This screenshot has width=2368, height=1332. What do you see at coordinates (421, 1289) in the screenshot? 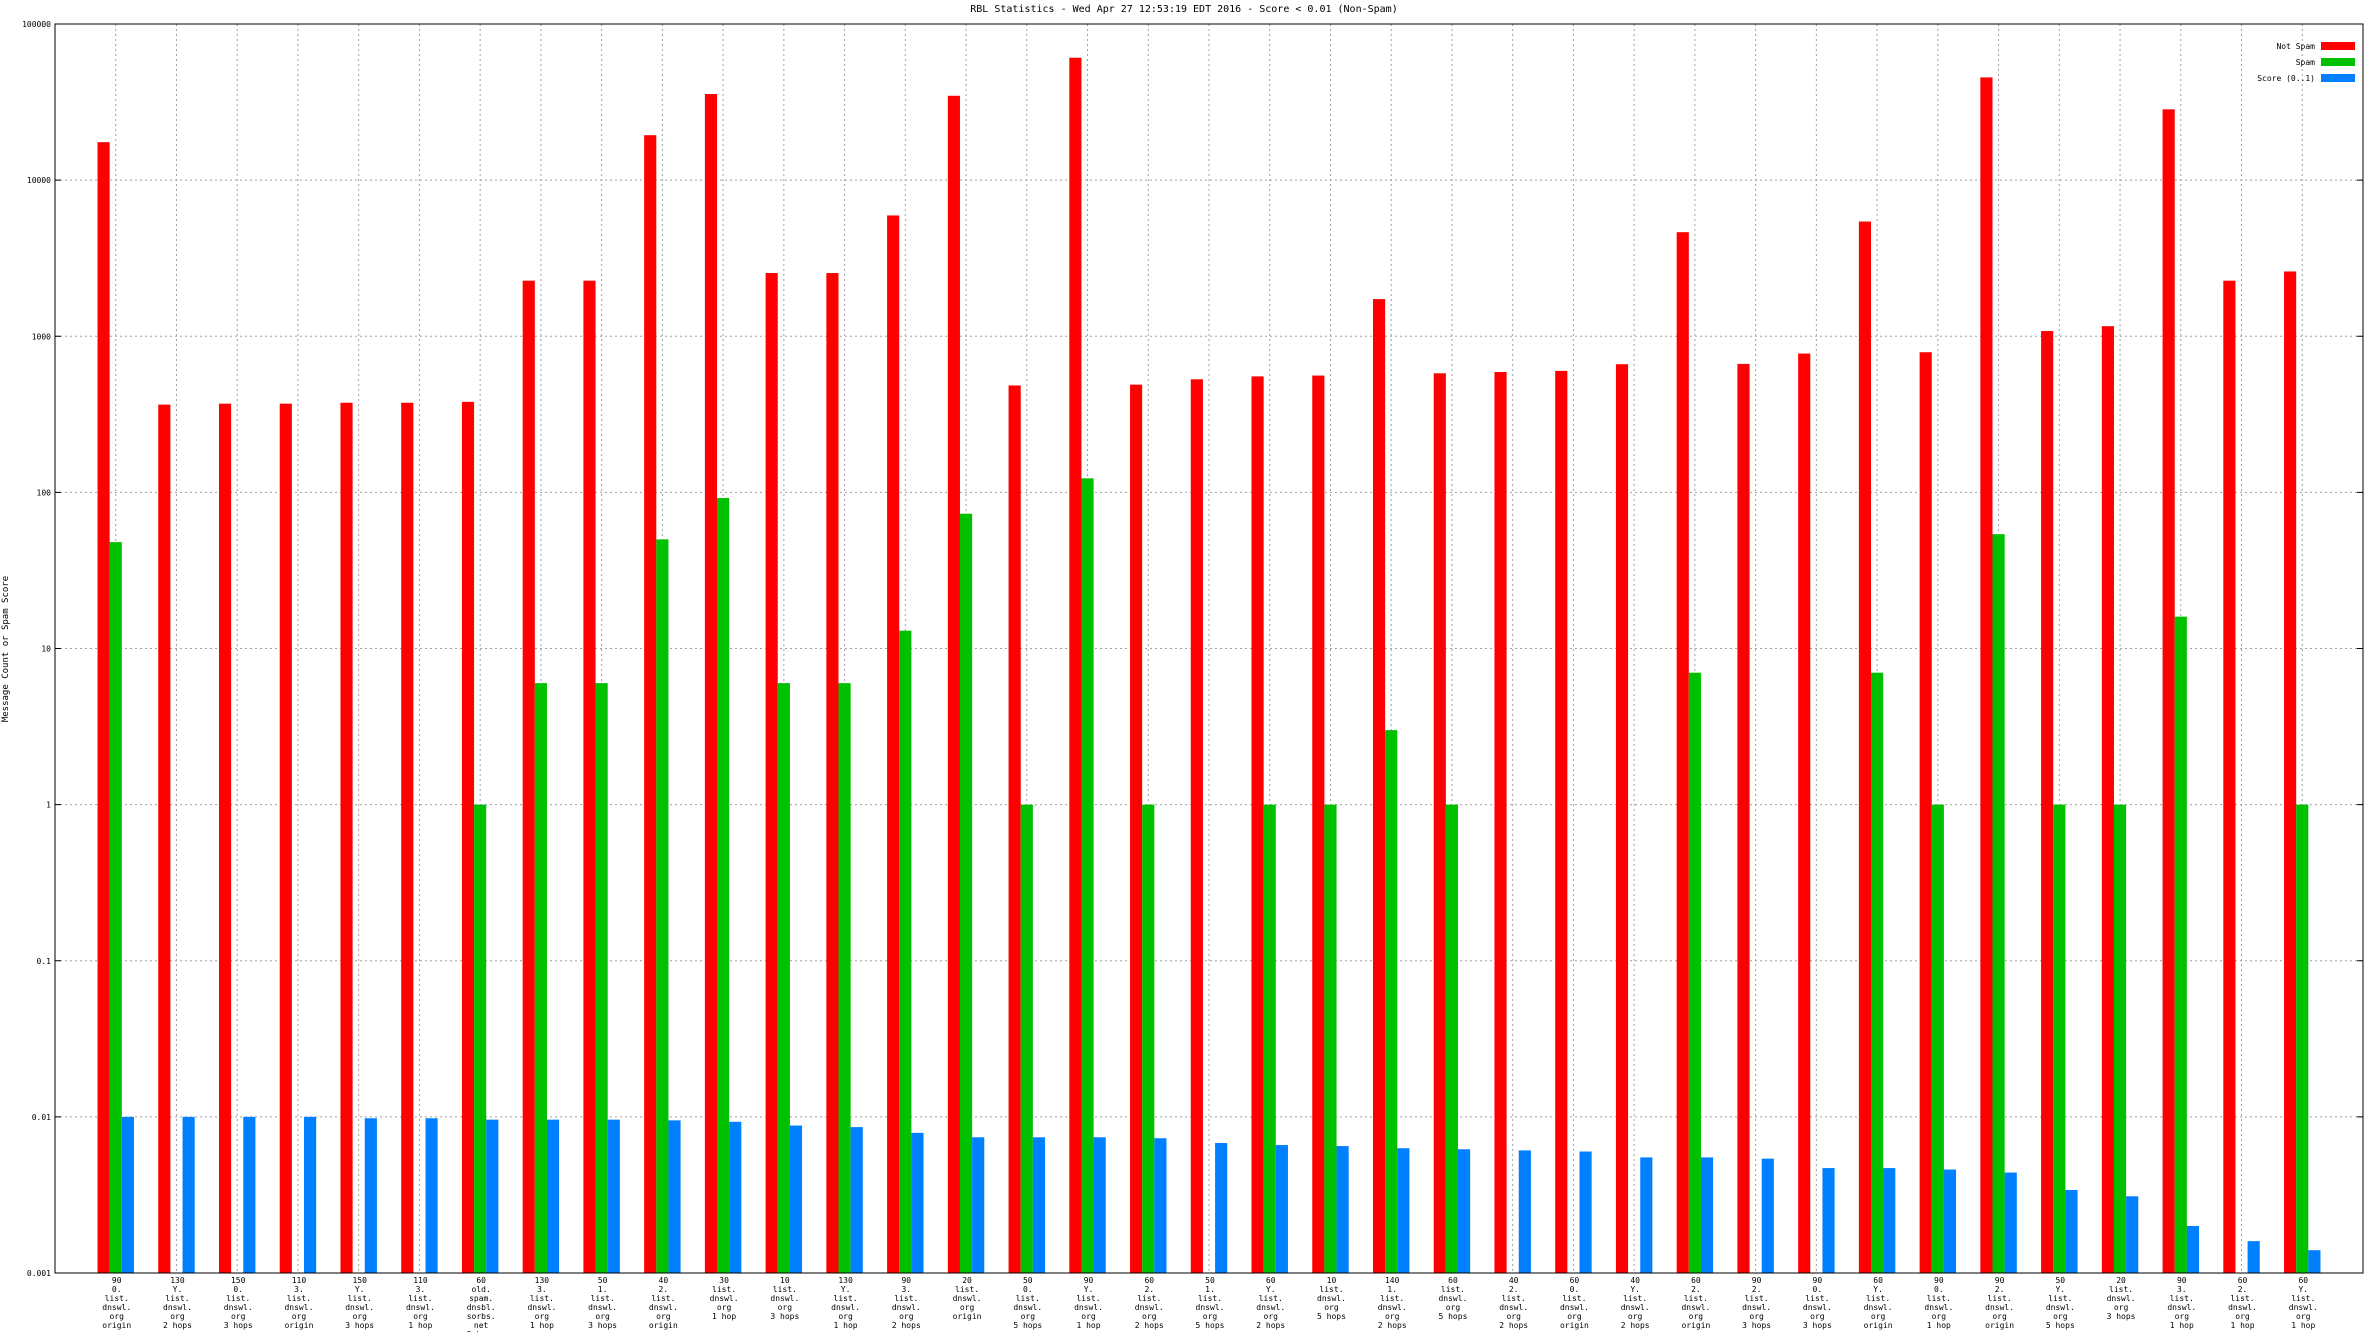
I see `label-line: 3.` at bounding box center [421, 1289].